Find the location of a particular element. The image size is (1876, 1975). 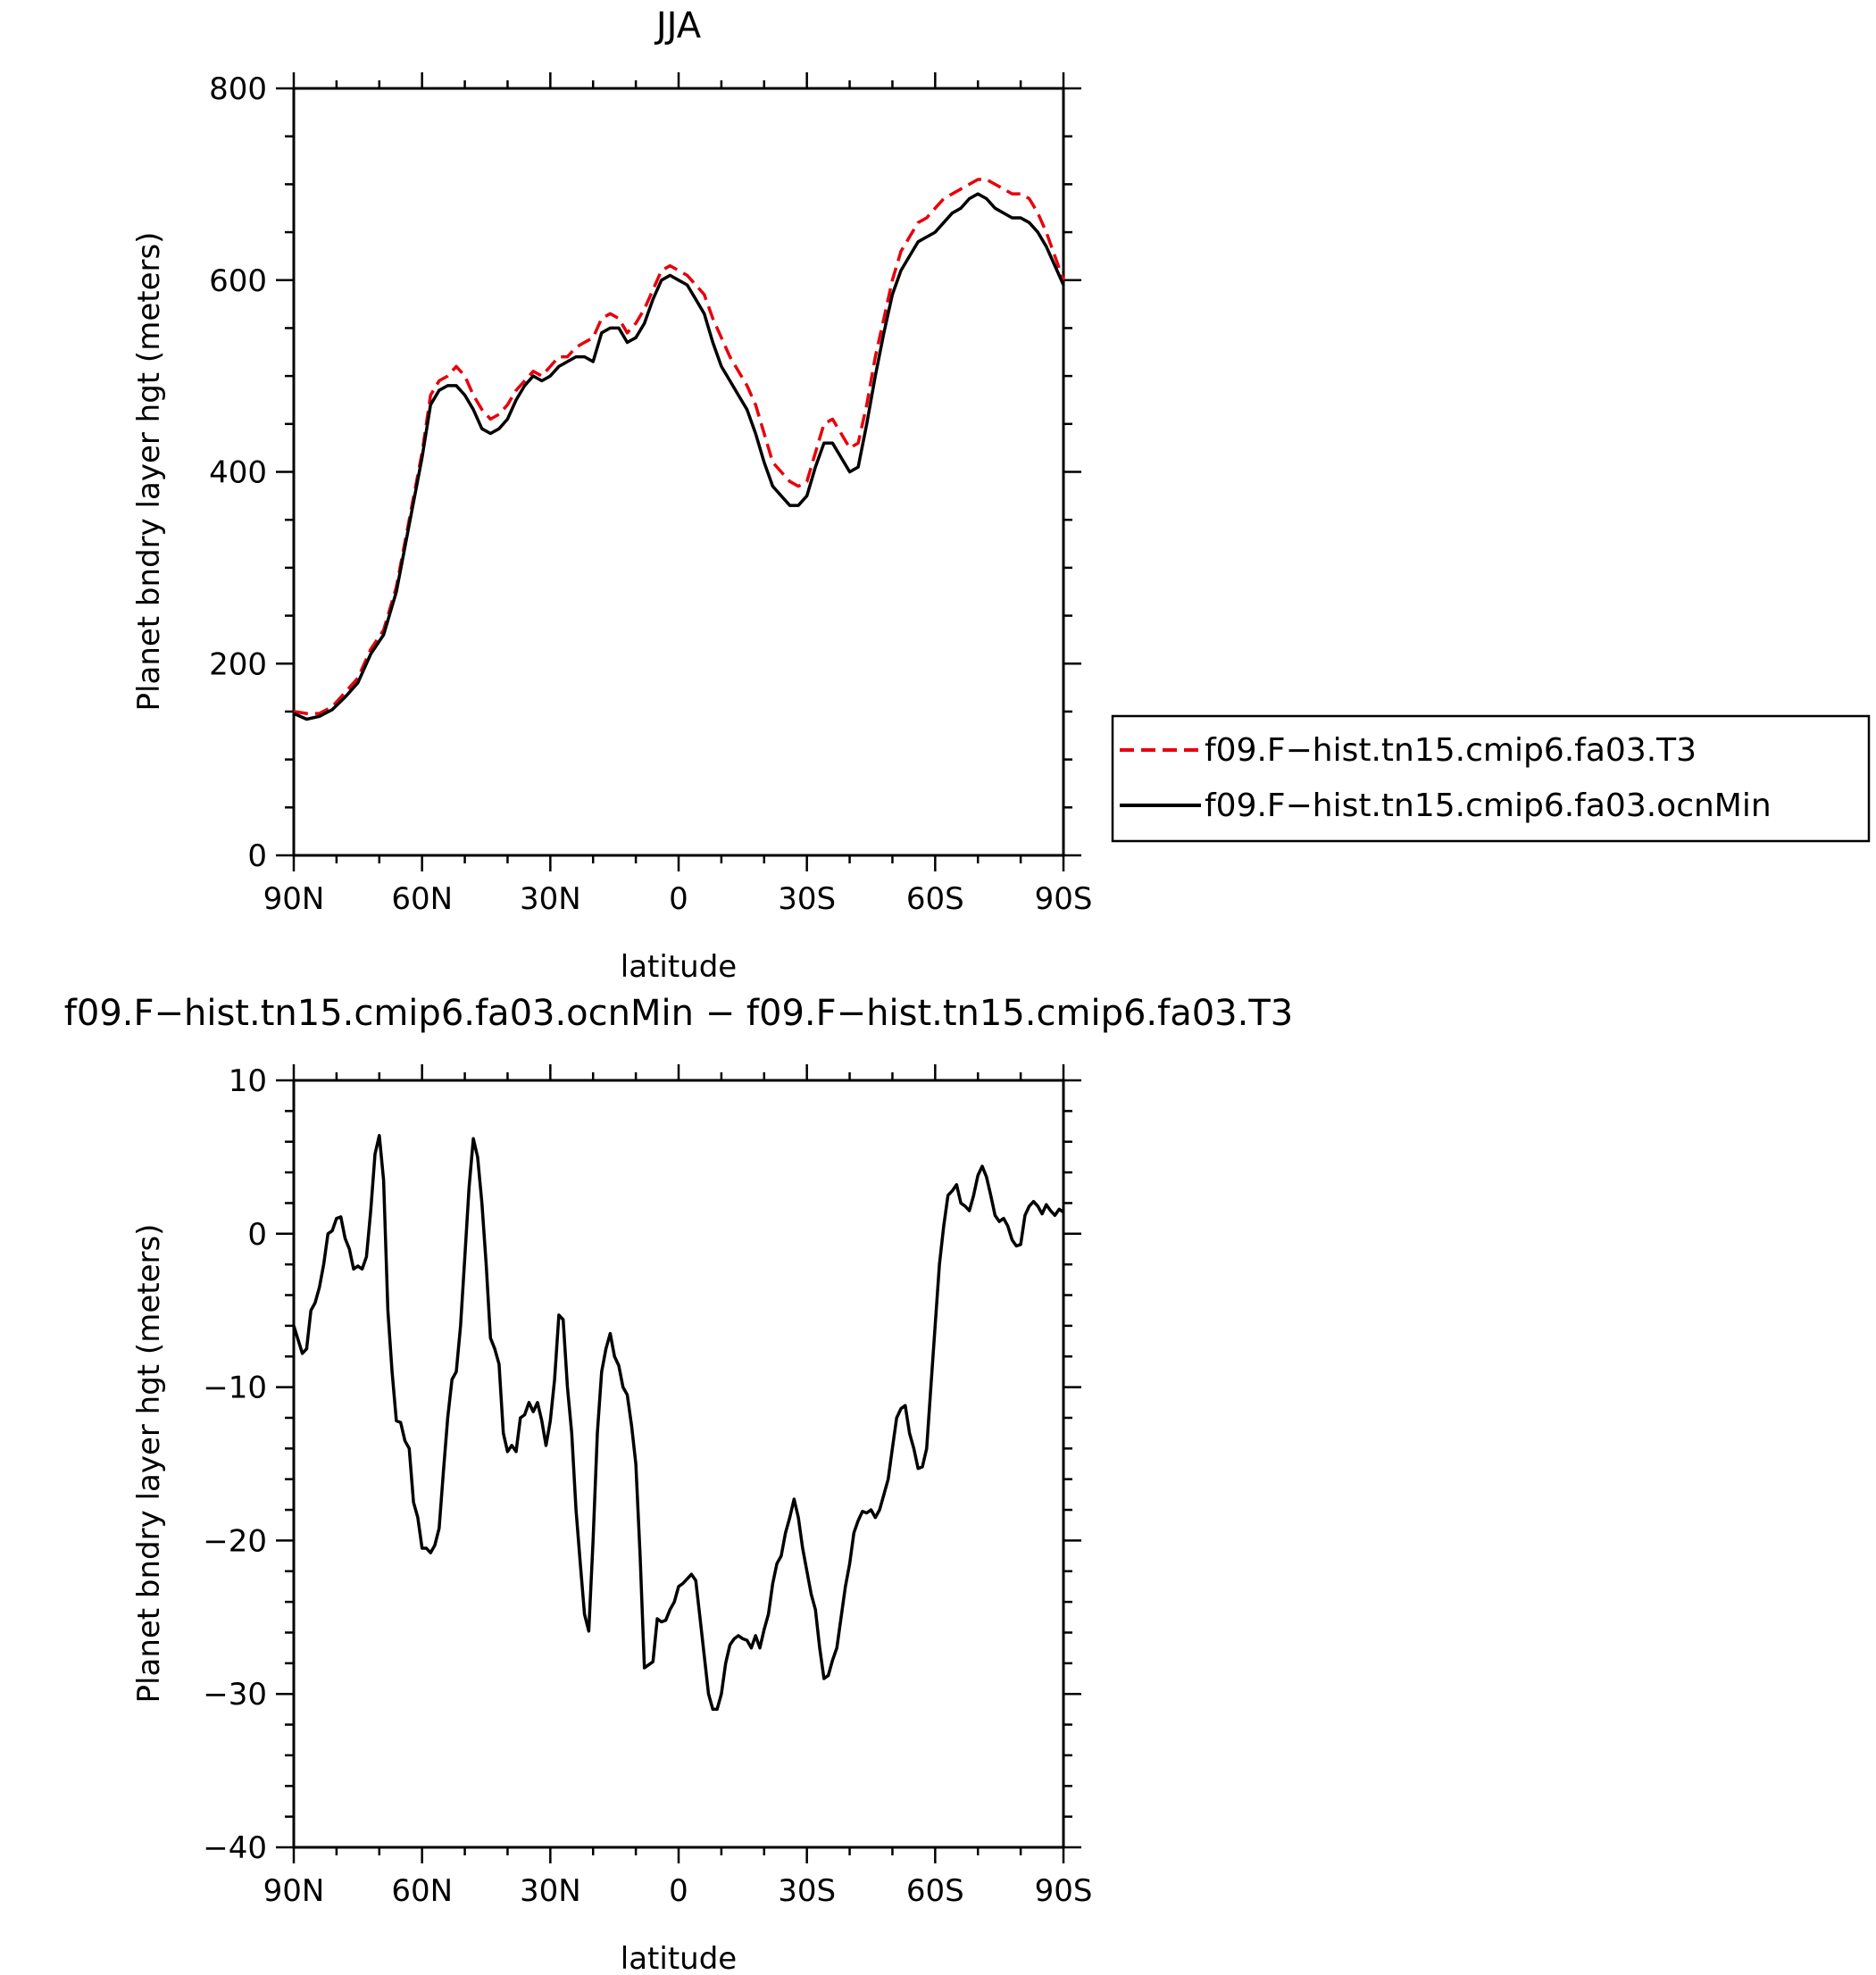

top-x-axis-title: latitude is located at coordinates (679, 967).